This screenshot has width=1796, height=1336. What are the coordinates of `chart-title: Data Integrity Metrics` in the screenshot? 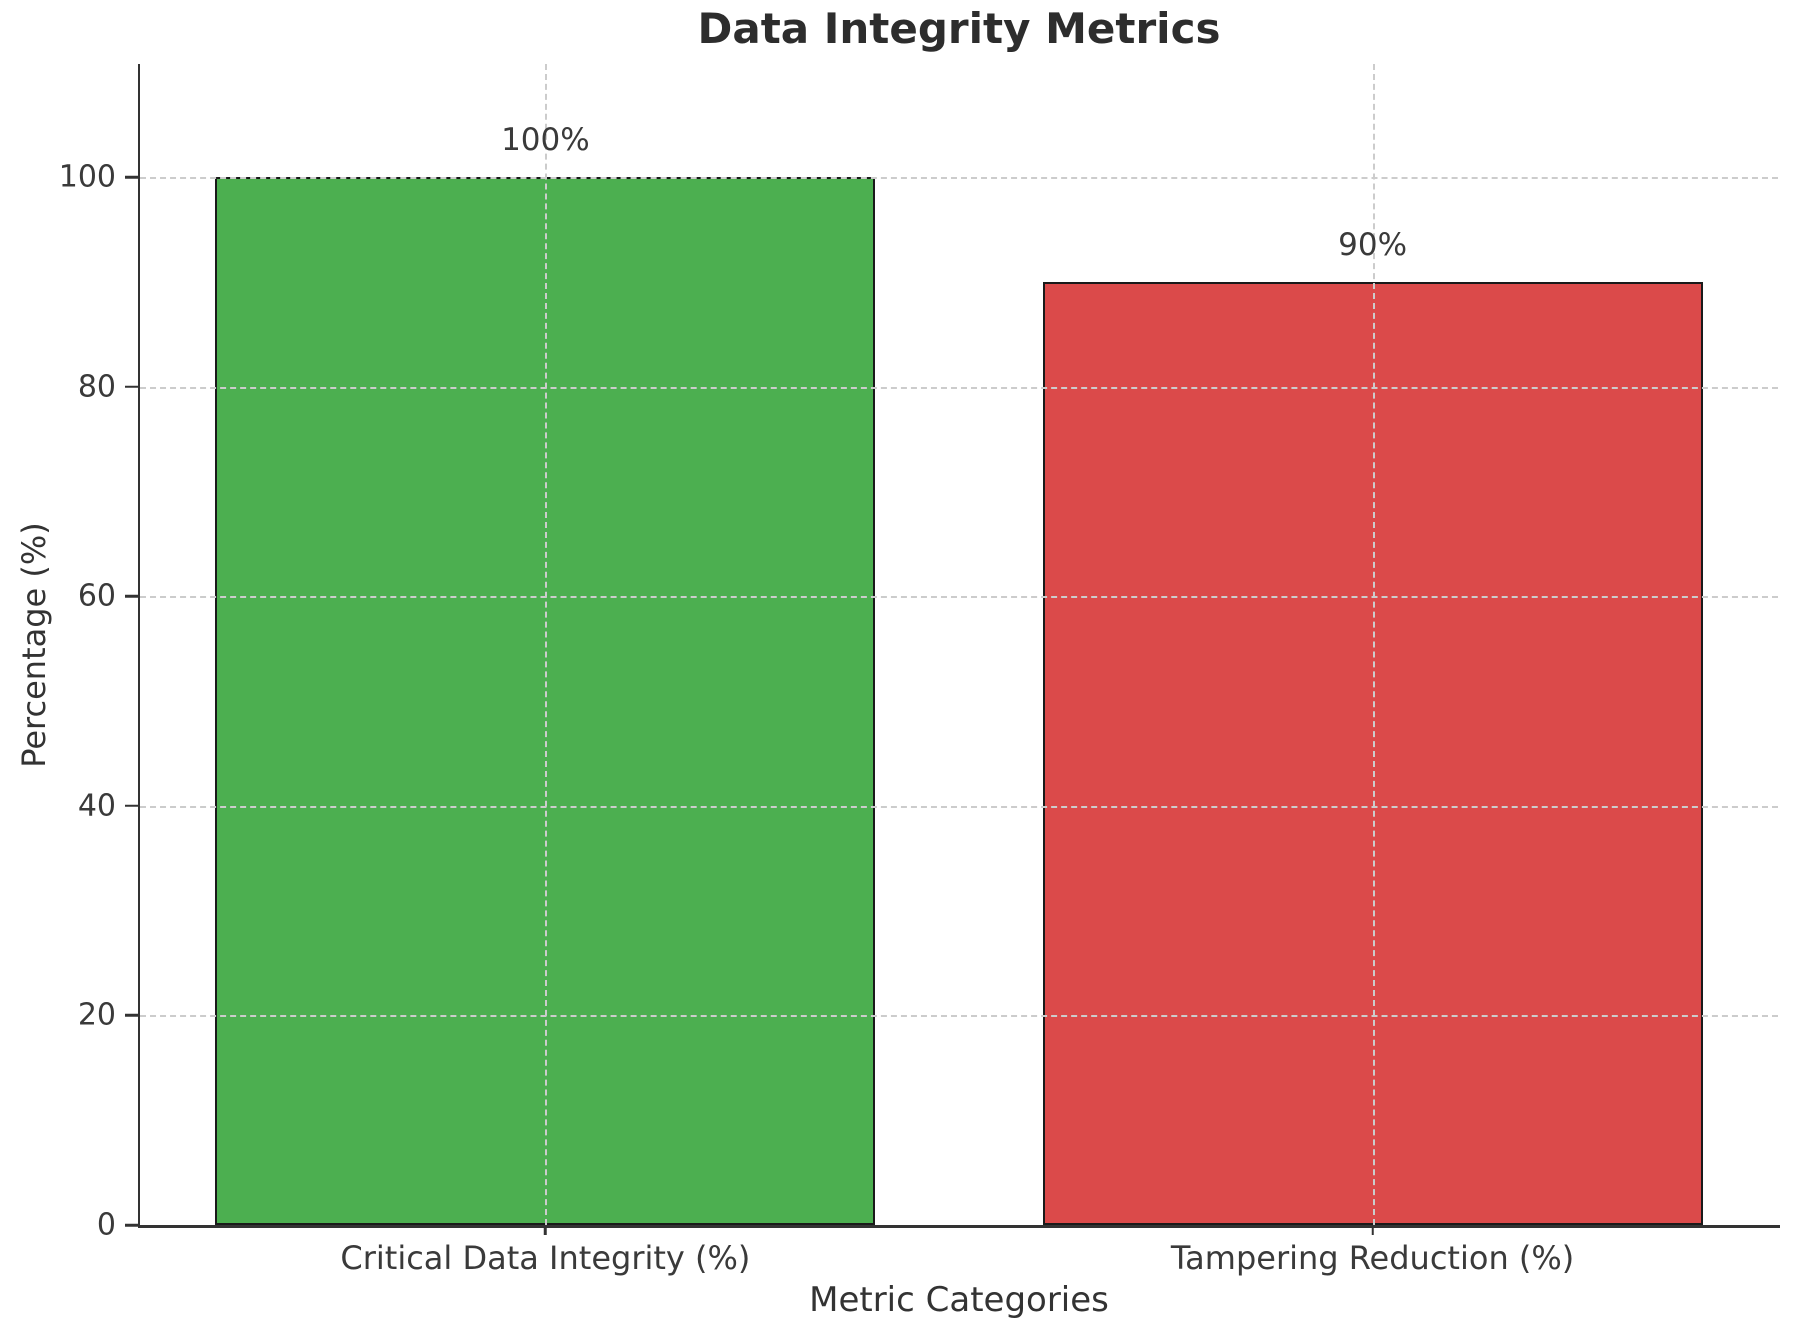 It's located at (959, 28).